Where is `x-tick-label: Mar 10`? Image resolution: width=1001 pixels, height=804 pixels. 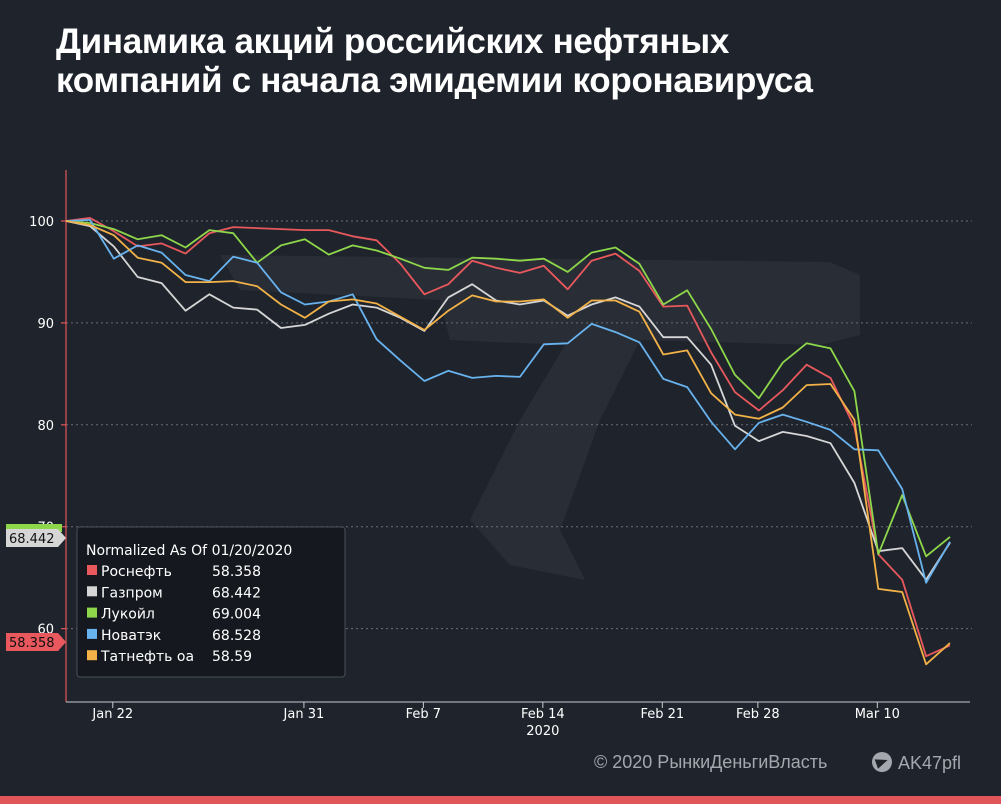
x-tick-label: Mar 10 is located at coordinates (877, 714).